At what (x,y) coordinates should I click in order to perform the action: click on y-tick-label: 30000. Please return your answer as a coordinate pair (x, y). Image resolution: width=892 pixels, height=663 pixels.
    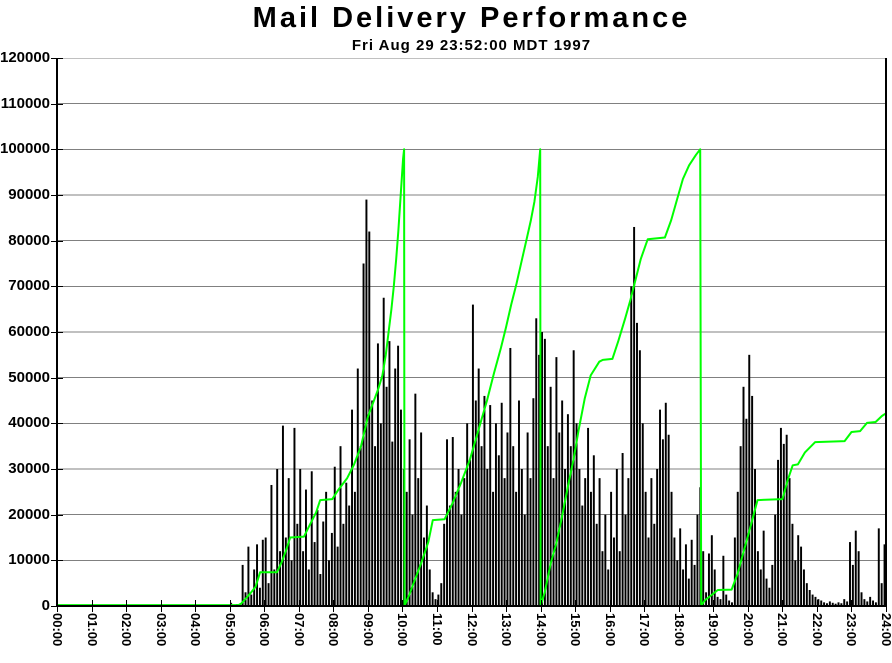
    Looking at the image, I should click on (29, 468).